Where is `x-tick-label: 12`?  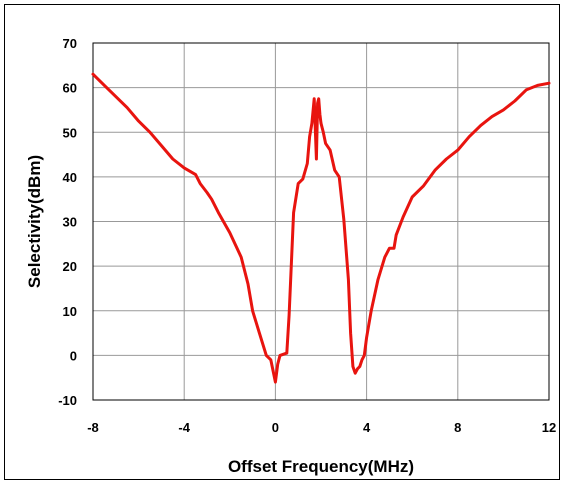 x-tick-label: 12 is located at coordinates (549, 427).